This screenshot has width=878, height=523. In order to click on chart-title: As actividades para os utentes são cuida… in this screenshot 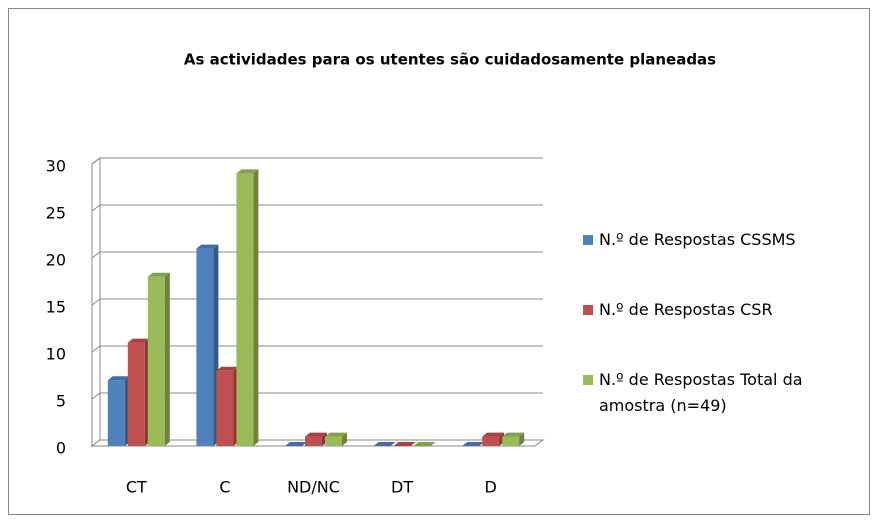, I will do `click(450, 60)`.